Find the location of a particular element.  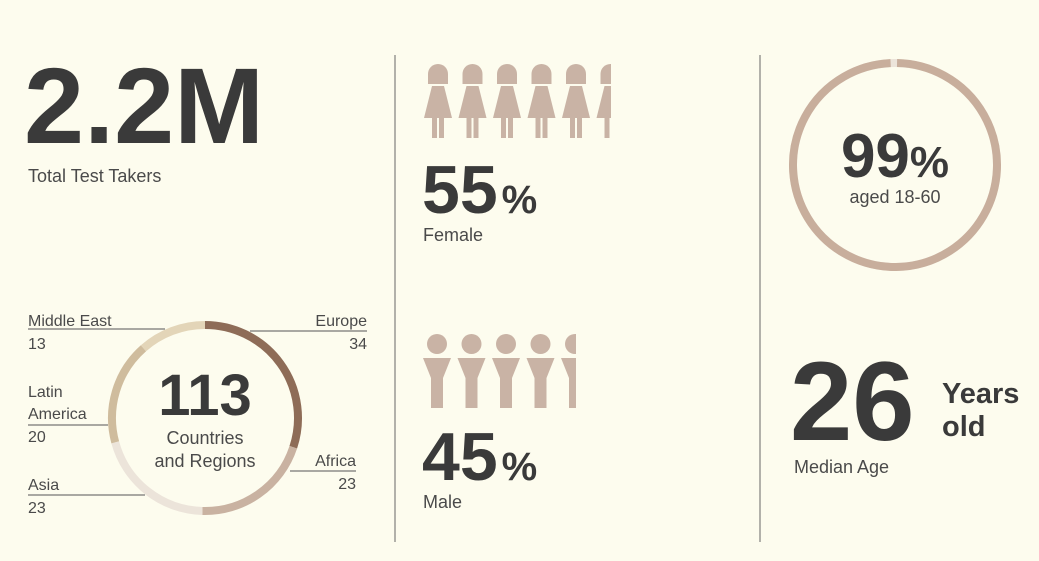

male-value: 45 is located at coordinates (460, 457).